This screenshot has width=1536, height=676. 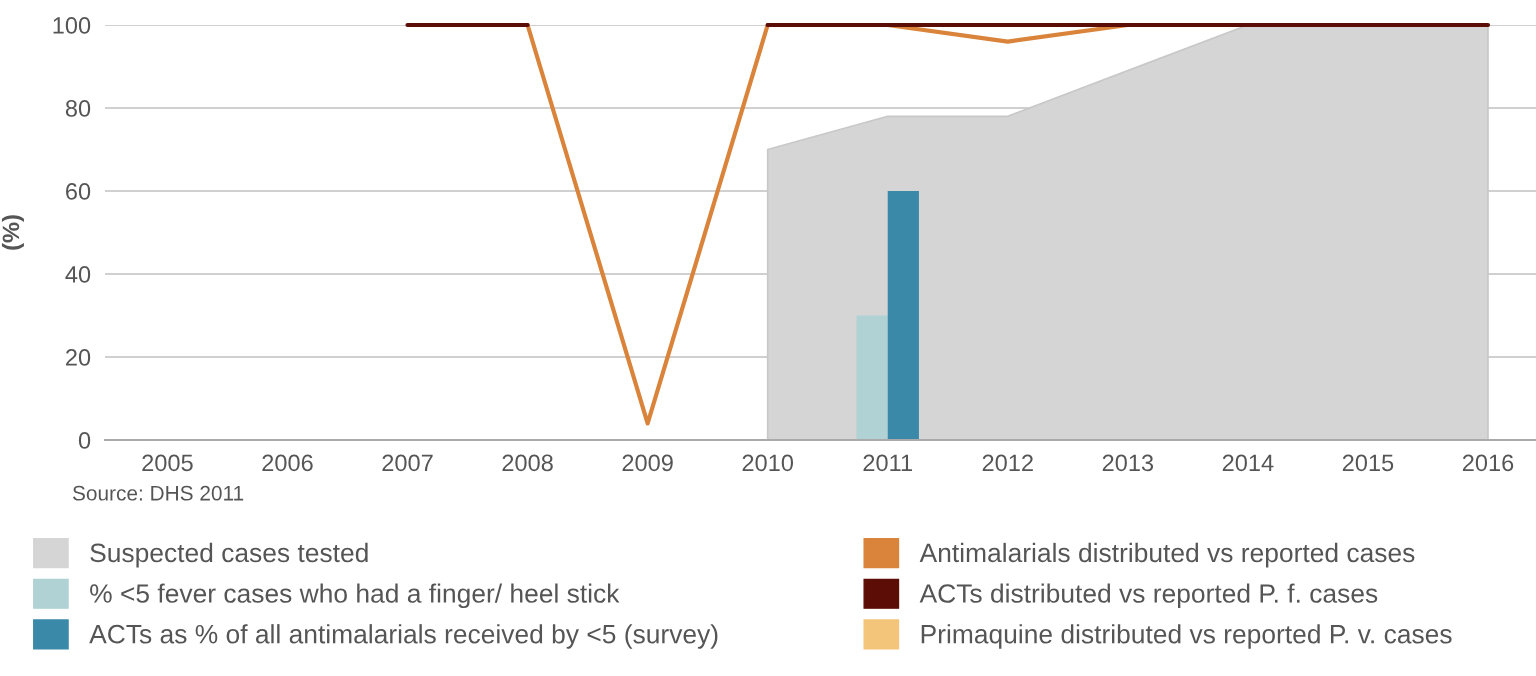 What do you see at coordinates (78, 191) in the screenshot?
I see `y-tick-label: 60` at bounding box center [78, 191].